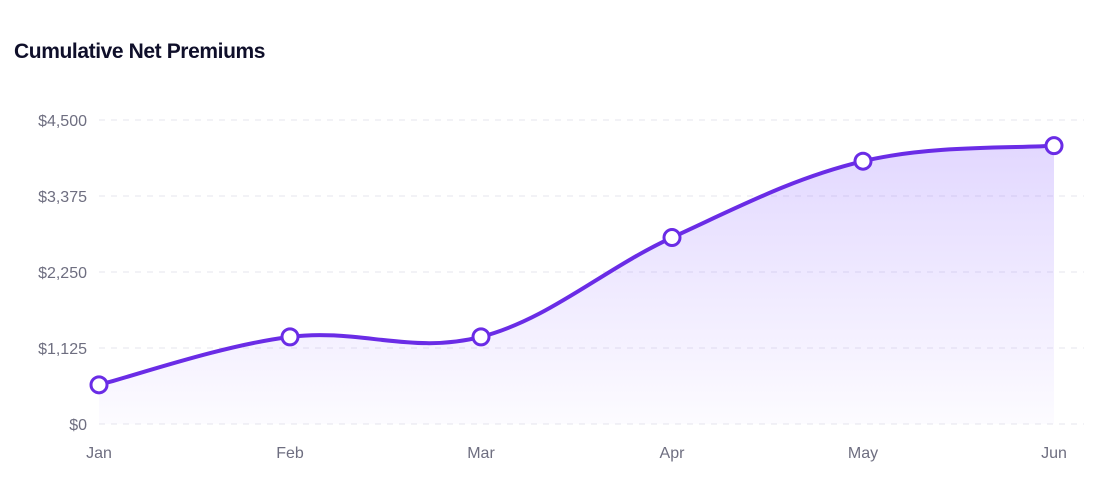 Image resolution: width=1110 pixels, height=499 pixels. I want to click on x-tick-label: Feb, so click(290, 453).